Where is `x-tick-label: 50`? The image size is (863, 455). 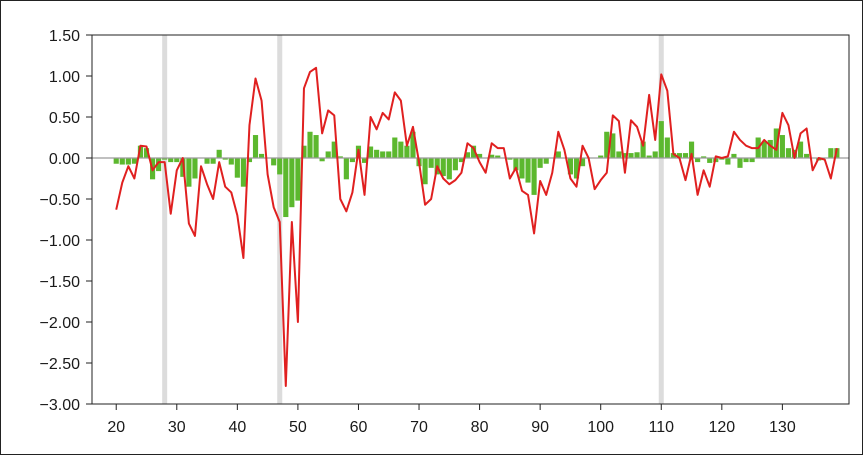
x-tick-label: 50 is located at coordinates (298, 427).